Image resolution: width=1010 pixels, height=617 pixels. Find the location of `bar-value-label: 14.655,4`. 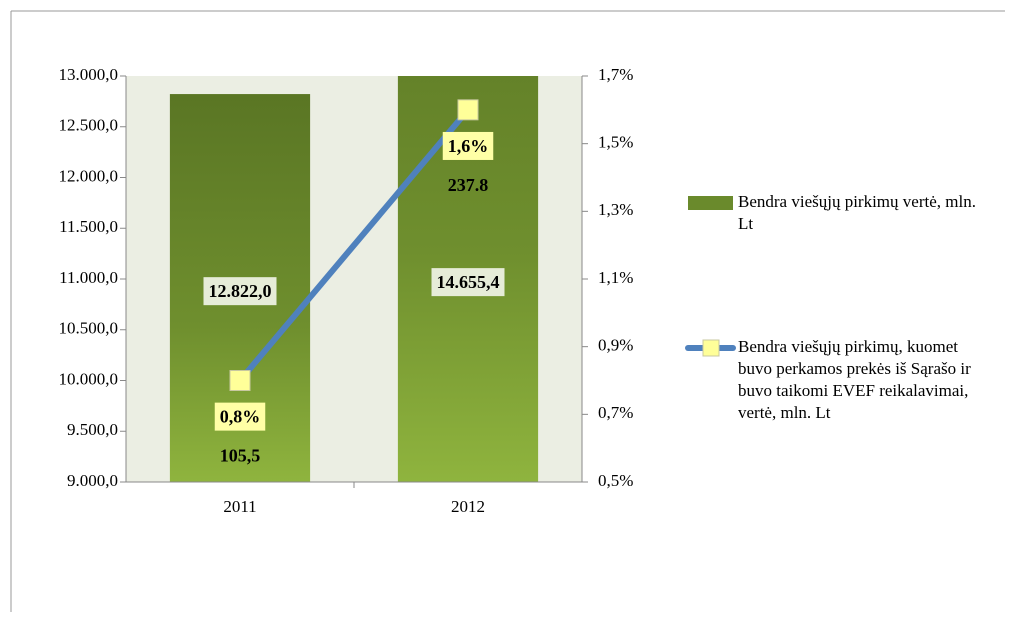

bar-value-label: 14.655,4 is located at coordinates (468, 282).